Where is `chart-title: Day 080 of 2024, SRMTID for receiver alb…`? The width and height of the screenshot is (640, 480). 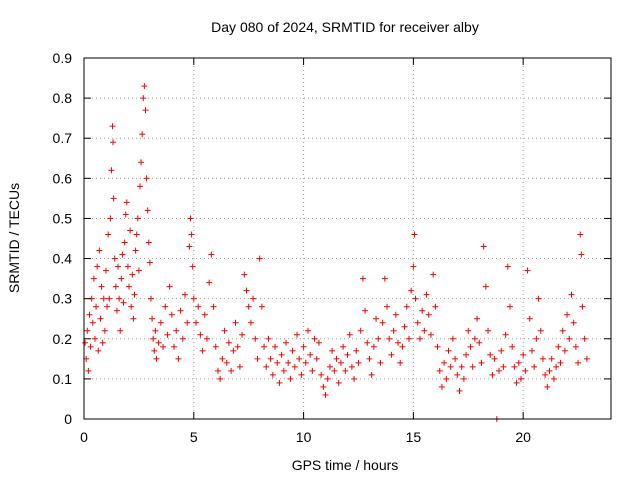
chart-title: Day 080 of 2024, SRMTID for receiver alb… is located at coordinates (345, 27).